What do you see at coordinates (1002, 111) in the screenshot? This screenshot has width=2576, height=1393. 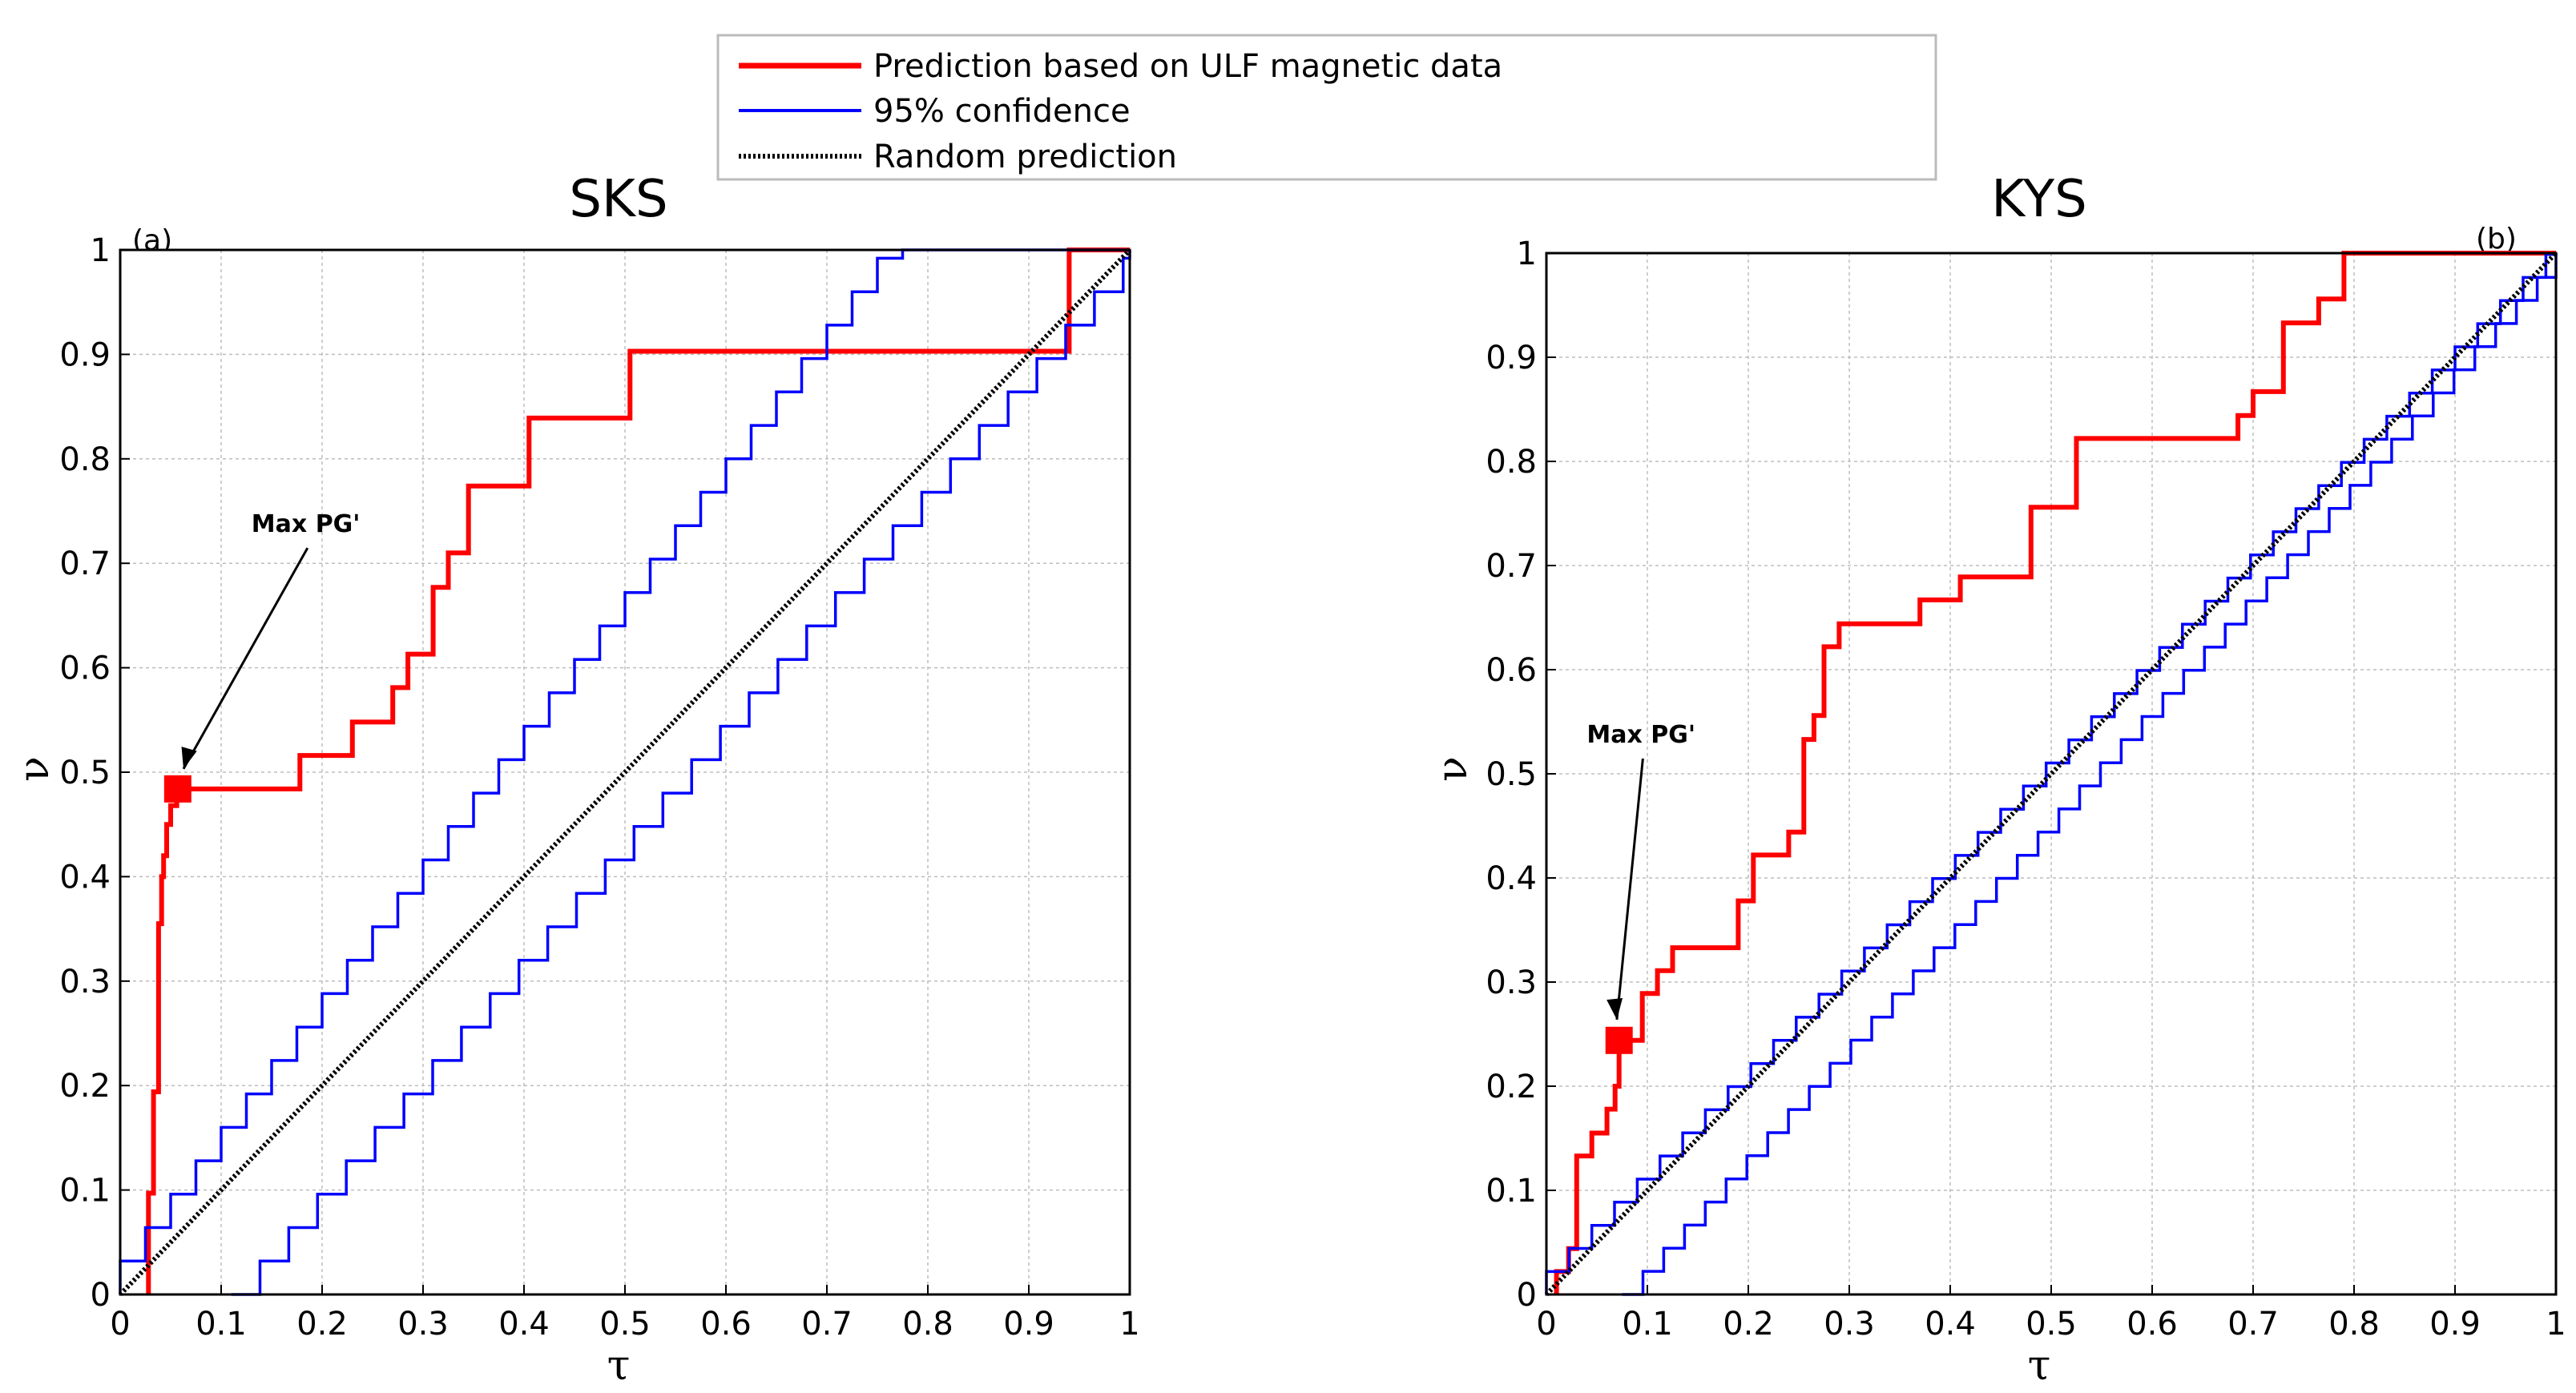 I see `legend-label-confidence: 95% confidence` at bounding box center [1002, 111].